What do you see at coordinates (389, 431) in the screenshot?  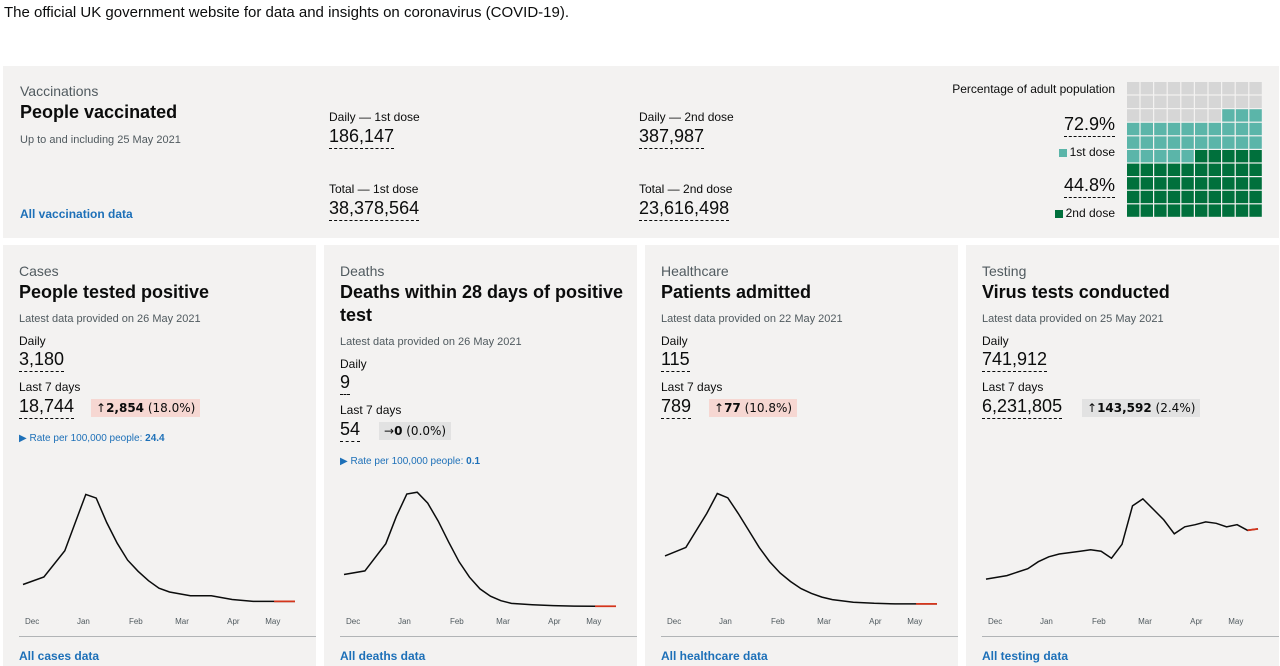 I see `arrow-right-icon: →` at bounding box center [389, 431].